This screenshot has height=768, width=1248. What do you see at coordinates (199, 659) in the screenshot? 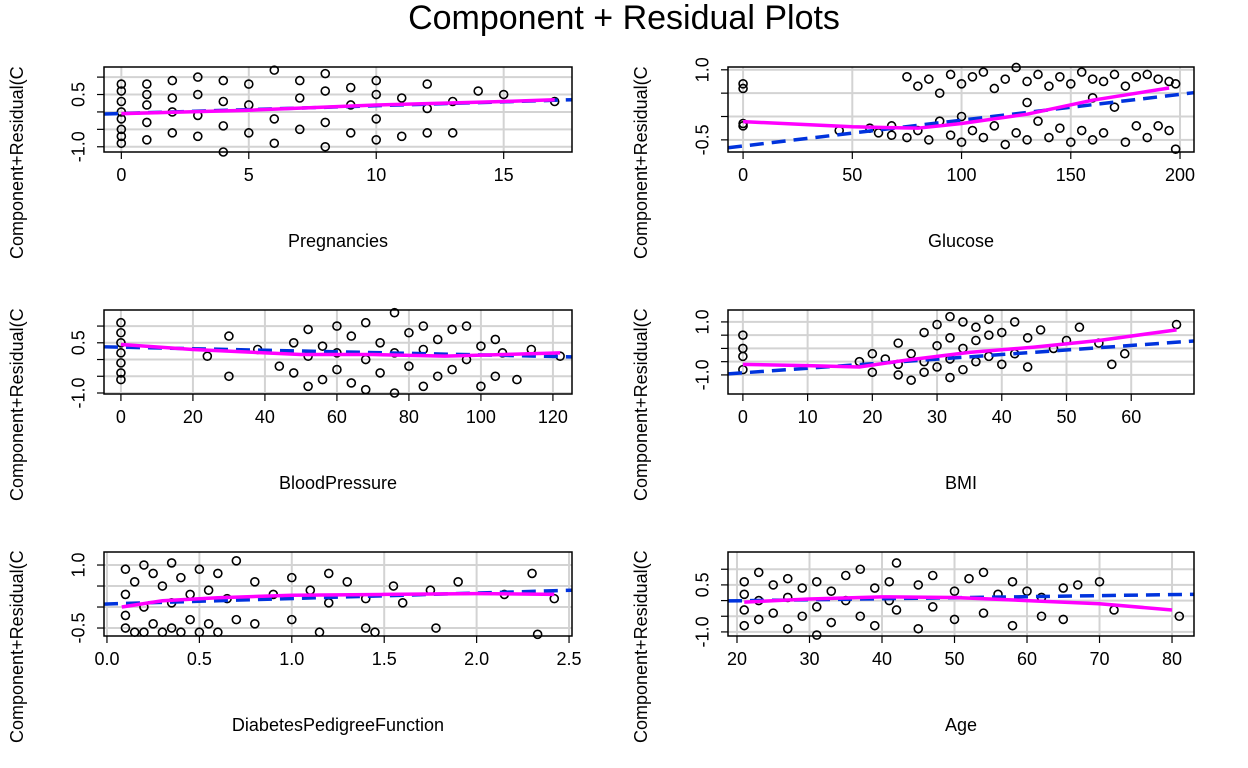
I see `x-tick-label: 0.5` at bounding box center [199, 659].